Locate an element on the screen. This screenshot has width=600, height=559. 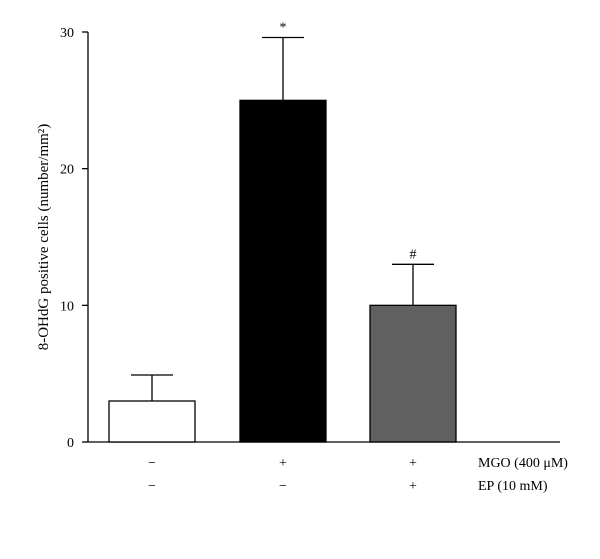
treatment-sign-r1-c0: − is located at coordinates (152, 486).